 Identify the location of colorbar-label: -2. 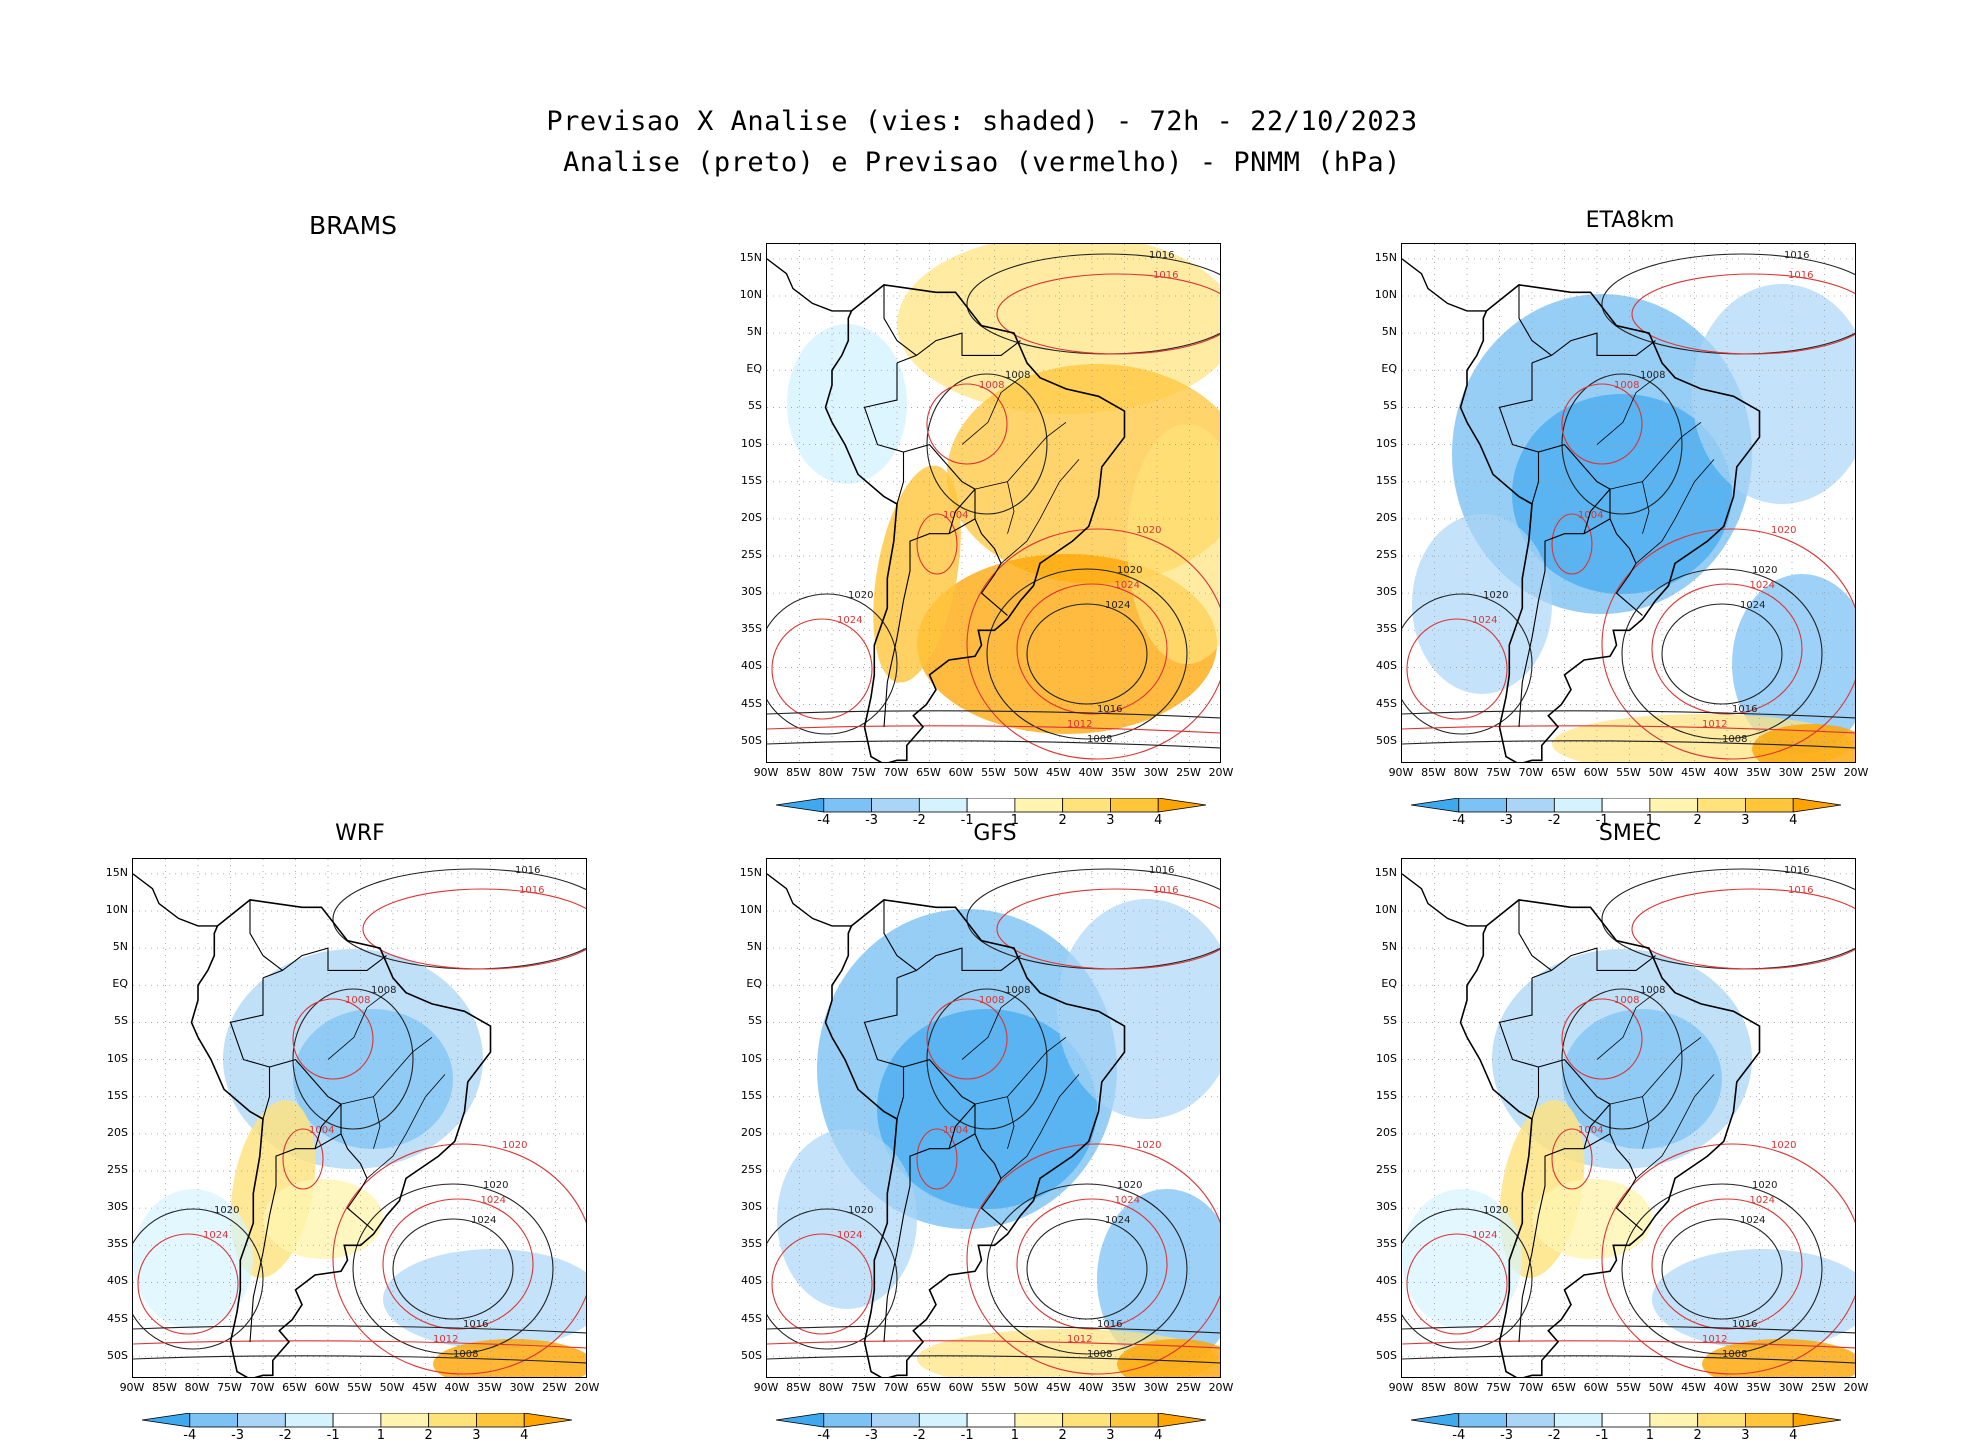
(919, 820).